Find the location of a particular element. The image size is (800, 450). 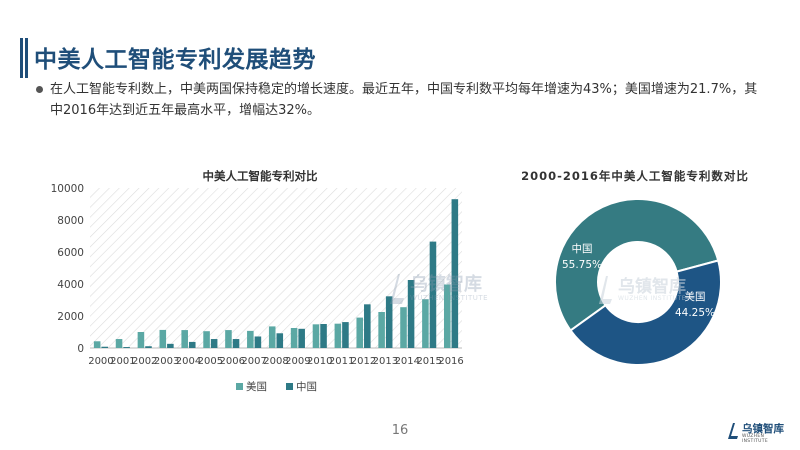

bullet-dot is located at coordinates (39, 89).